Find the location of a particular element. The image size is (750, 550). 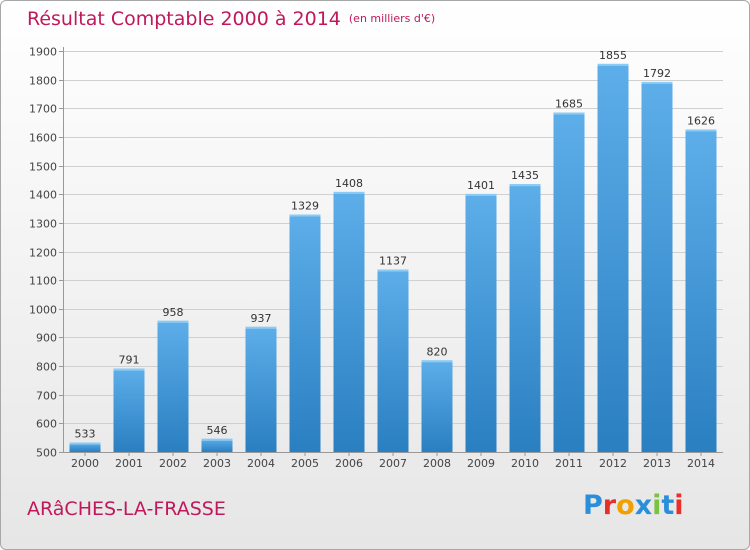

y-tick-label: 900 is located at coordinates (46, 338).